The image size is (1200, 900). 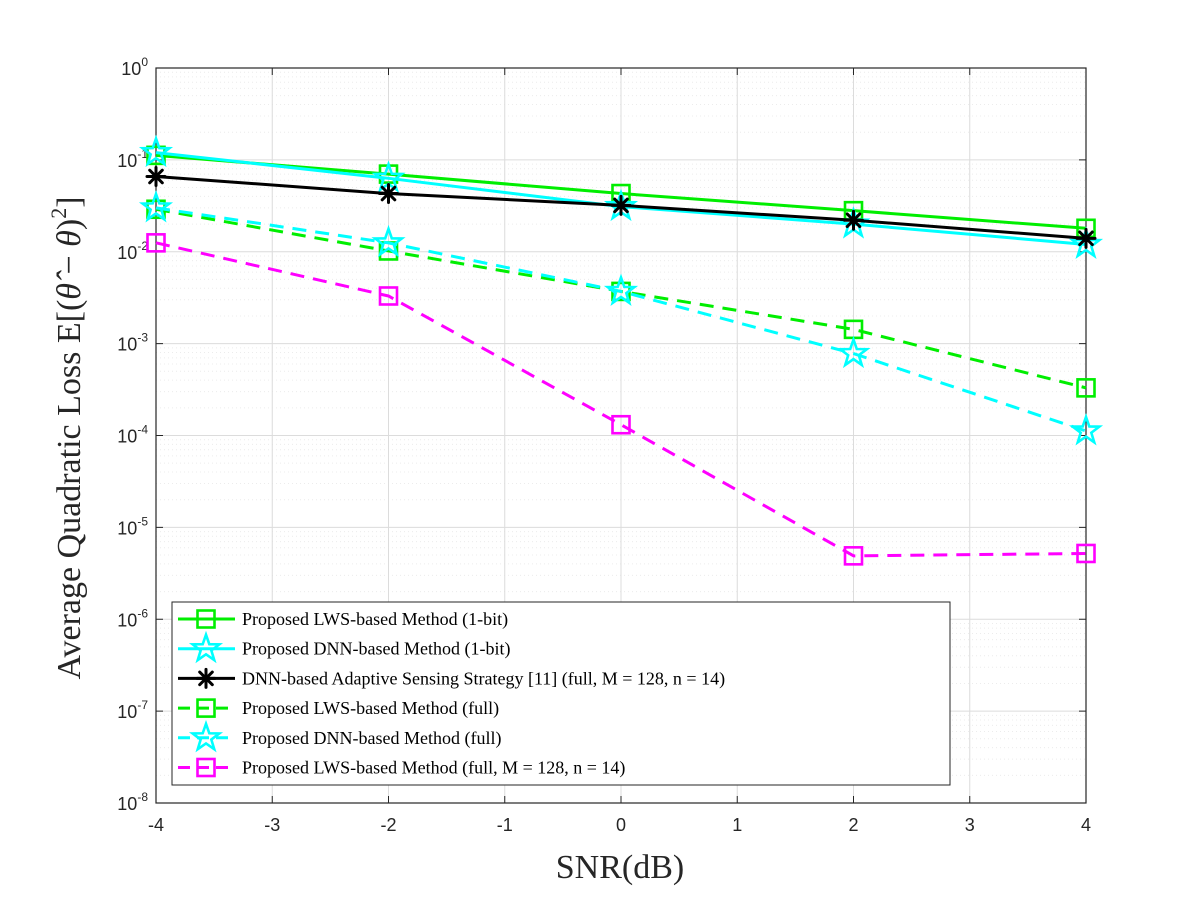 I want to click on x-tick-label: -2, so click(x=388, y=825).